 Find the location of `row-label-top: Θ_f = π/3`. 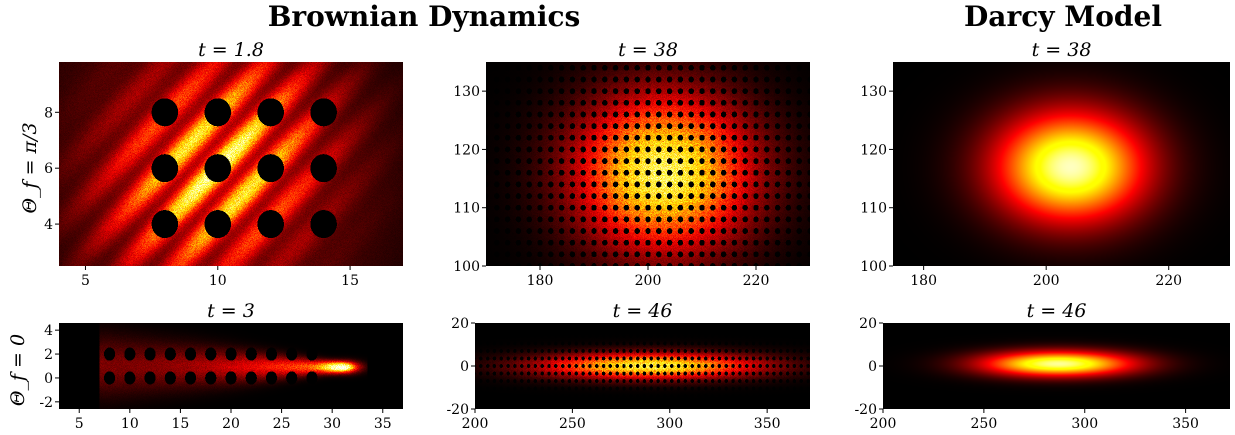

row-label-top: Θ_f = π/3 is located at coordinates (30, 167).